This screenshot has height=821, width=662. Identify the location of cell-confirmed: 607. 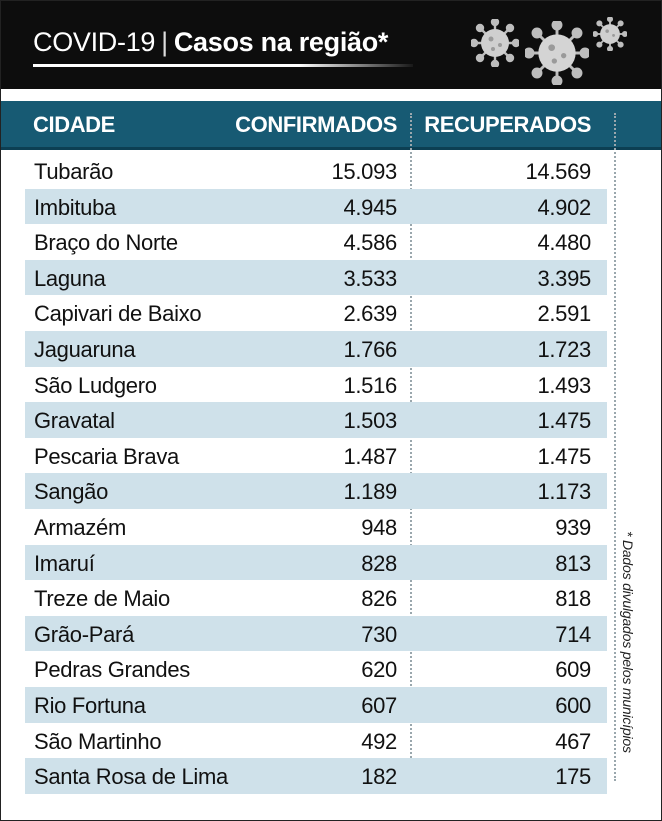
(379, 705).